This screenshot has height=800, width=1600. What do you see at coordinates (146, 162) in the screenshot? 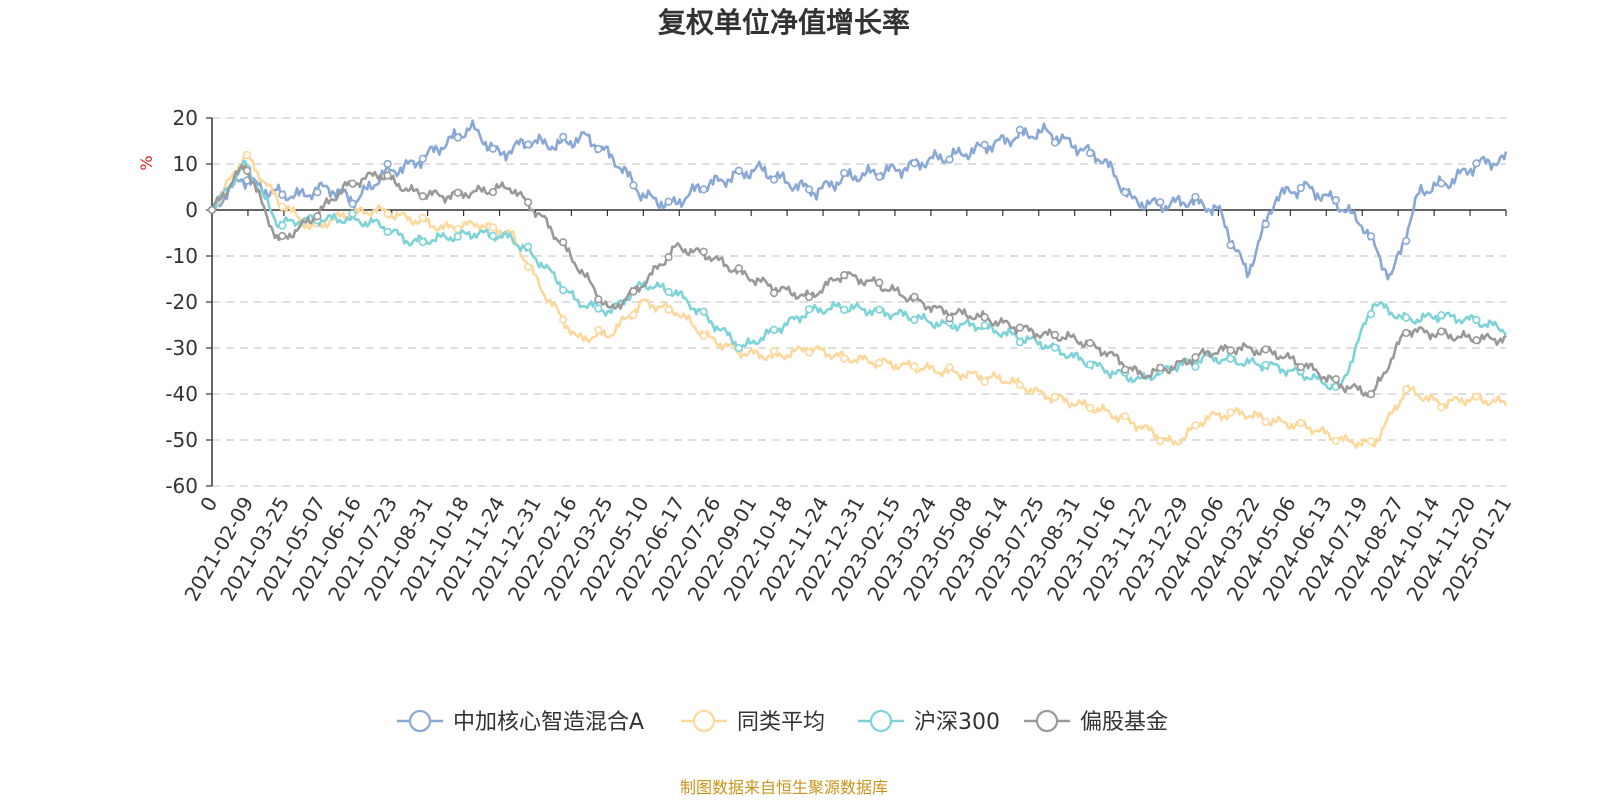
I see `y-axis-unit: %` at bounding box center [146, 162].